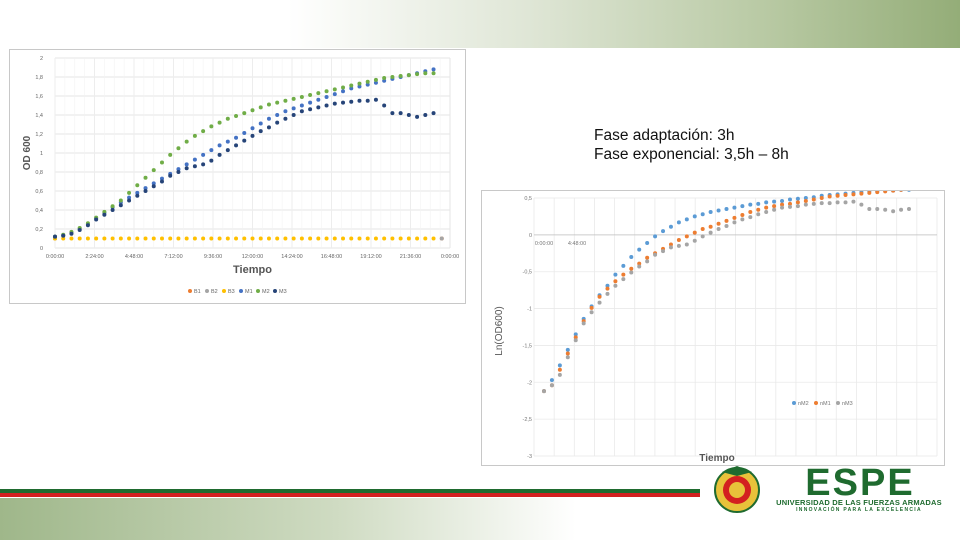 The width and height of the screenshot is (960, 540). I want to click on y-tick-label: -3, so click(529, 457).